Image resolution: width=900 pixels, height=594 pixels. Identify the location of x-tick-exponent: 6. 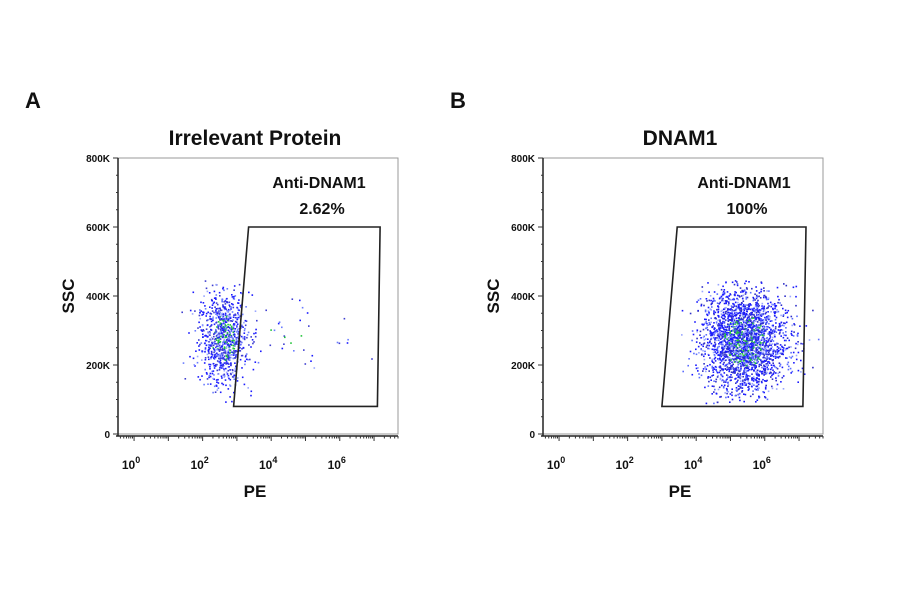
(768, 460).